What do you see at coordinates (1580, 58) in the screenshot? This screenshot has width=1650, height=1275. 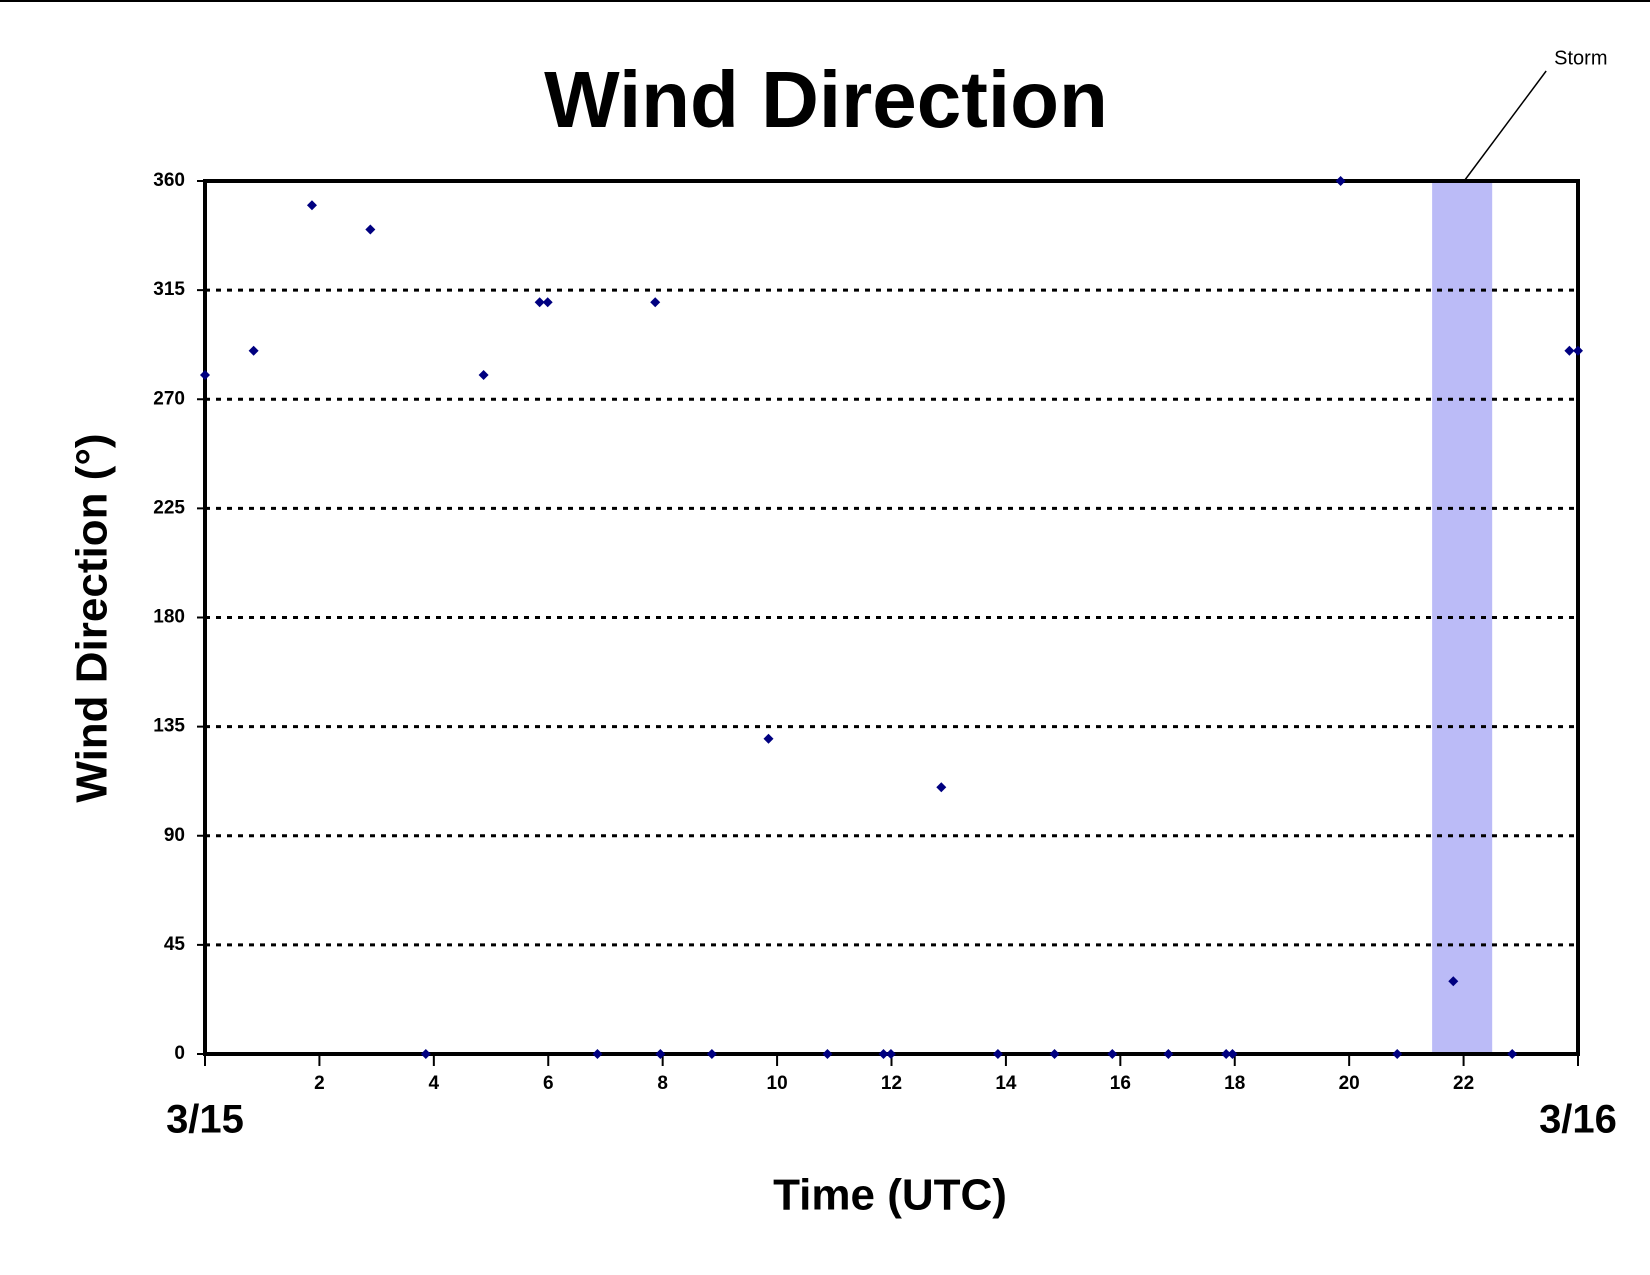 I see `annotation: Storm` at bounding box center [1580, 58].